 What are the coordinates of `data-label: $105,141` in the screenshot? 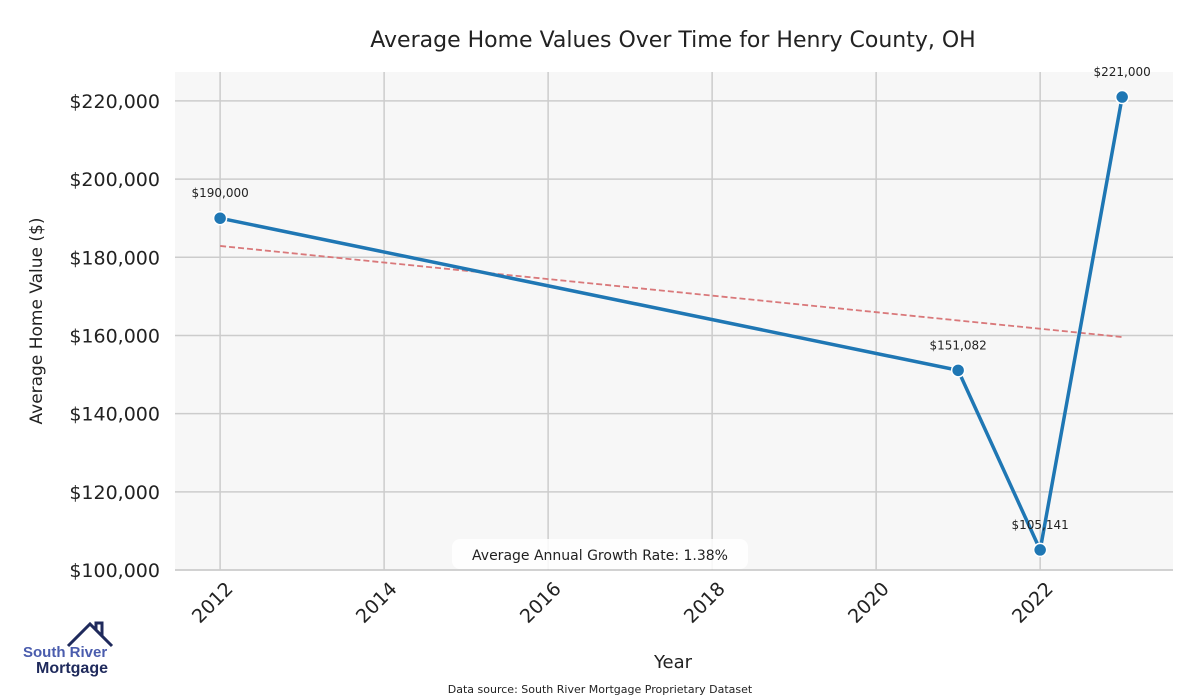 It's located at (1040, 525).